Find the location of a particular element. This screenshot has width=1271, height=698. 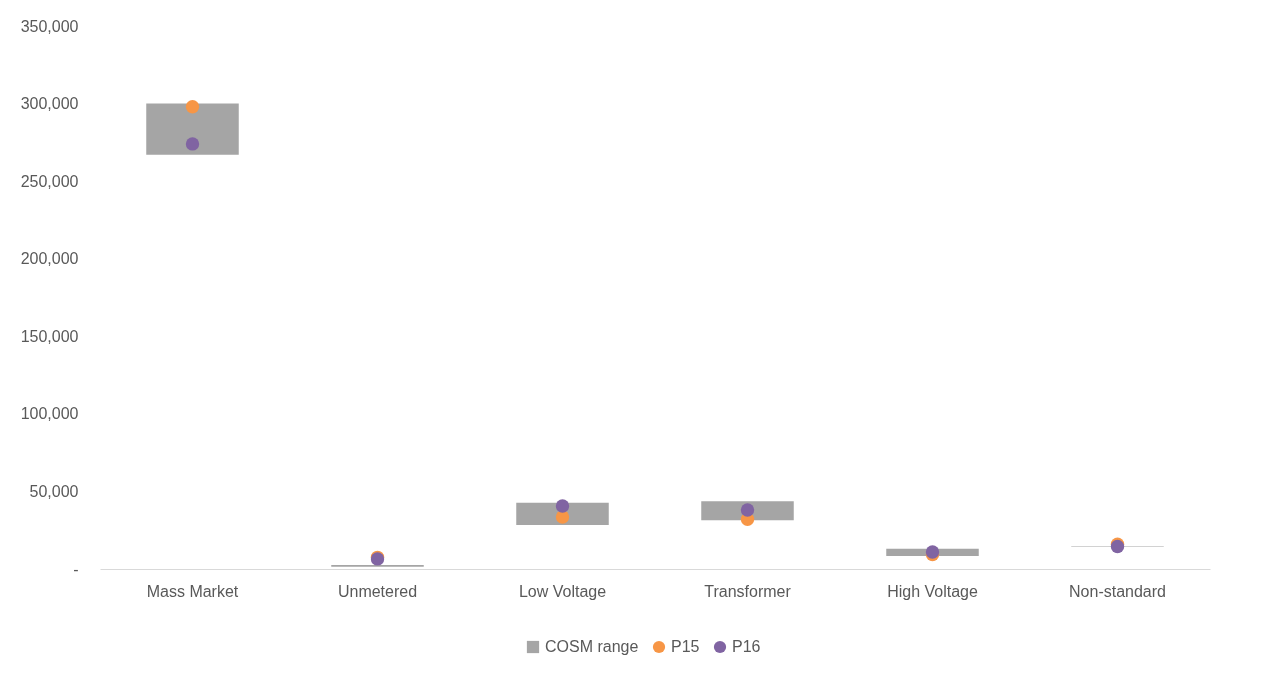

legend-label: P15 is located at coordinates (685, 646).